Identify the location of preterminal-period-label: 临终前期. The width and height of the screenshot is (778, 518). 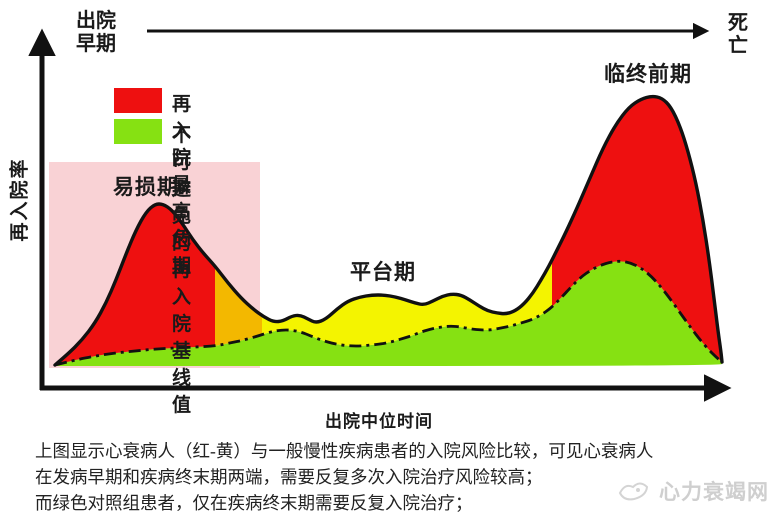
(648, 74).